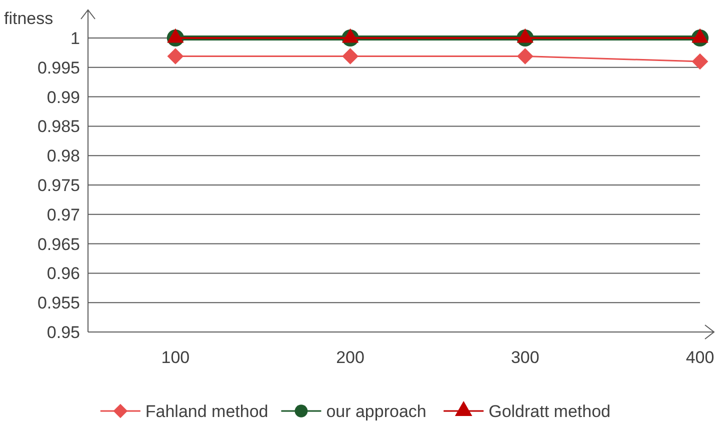  What do you see at coordinates (75, 38) in the screenshot?
I see `y-tick-label: 1` at bounding box center [75, 38].